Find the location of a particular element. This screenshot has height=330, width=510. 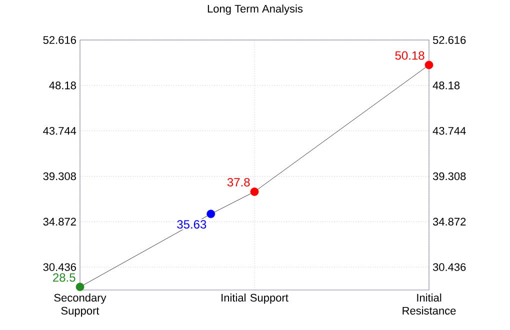

y-tick-label: 52.616 is located at coordinates (59, 40).